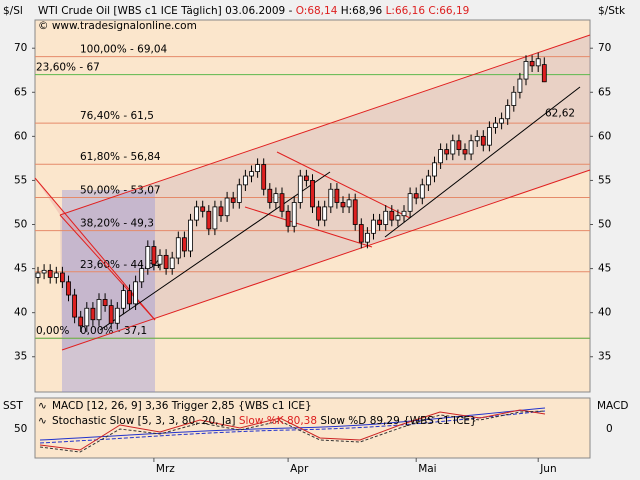 The width and height of the screenshot is (640, 480). What do you see at coordinates (124, 50) in the screenshot?
I see `level-label: 100,00% - 69,04` at bounding box center [124, 50].